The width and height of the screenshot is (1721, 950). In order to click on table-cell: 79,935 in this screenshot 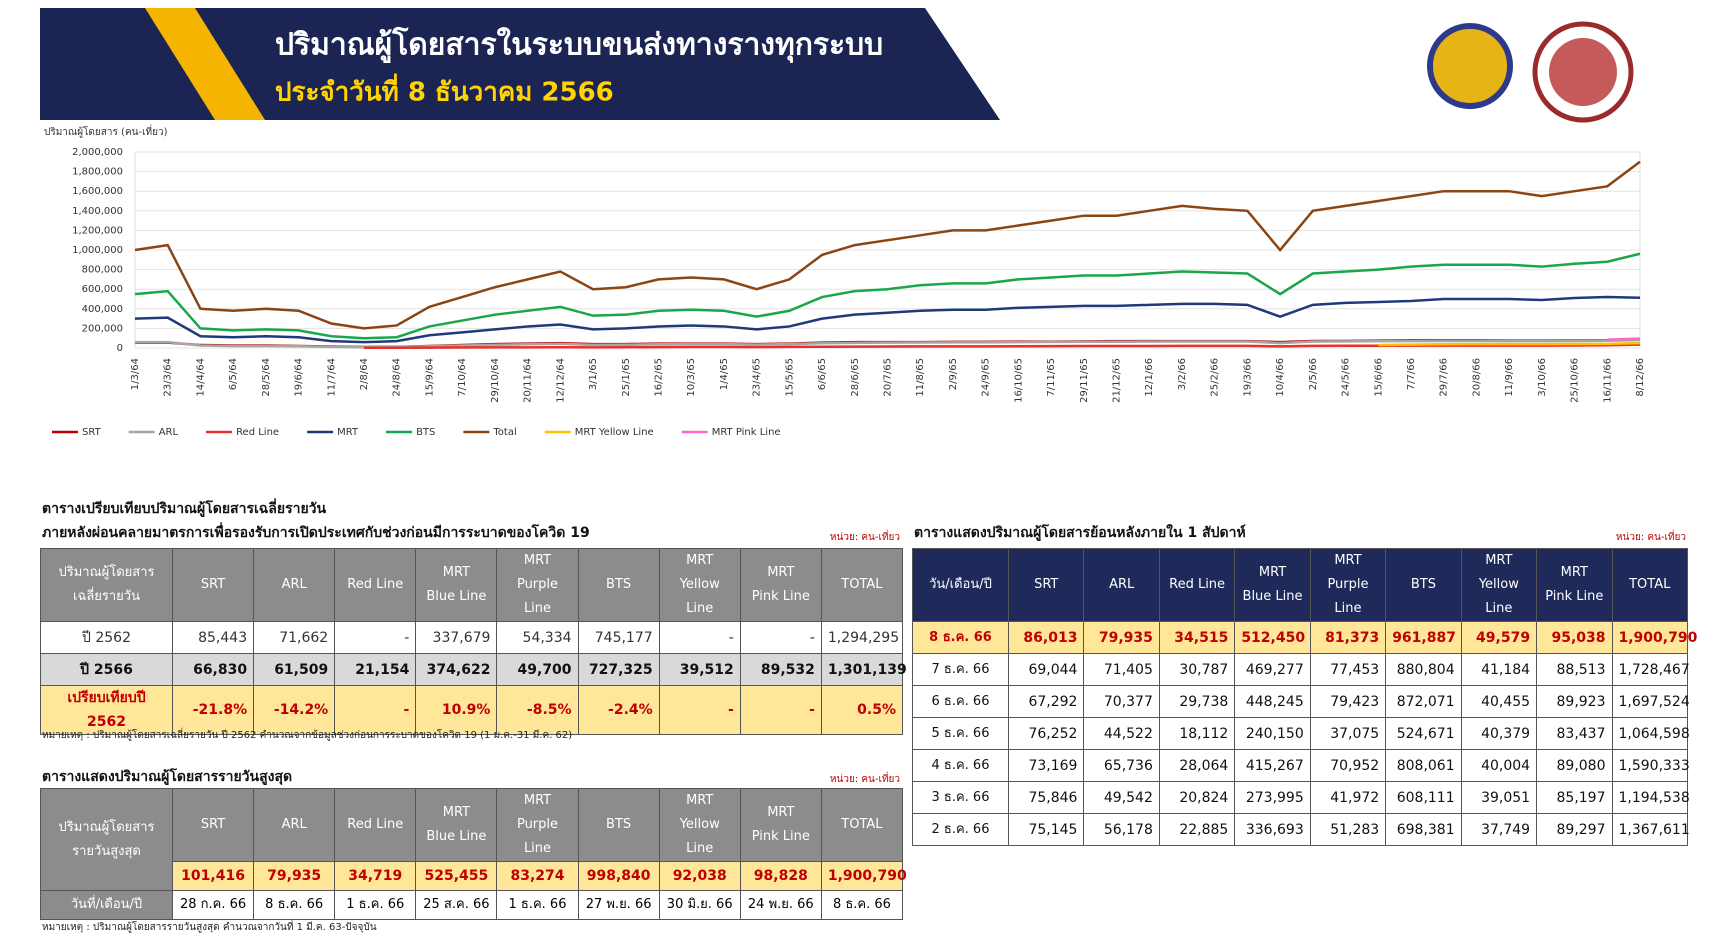, I will do `click(1121, 637)`.